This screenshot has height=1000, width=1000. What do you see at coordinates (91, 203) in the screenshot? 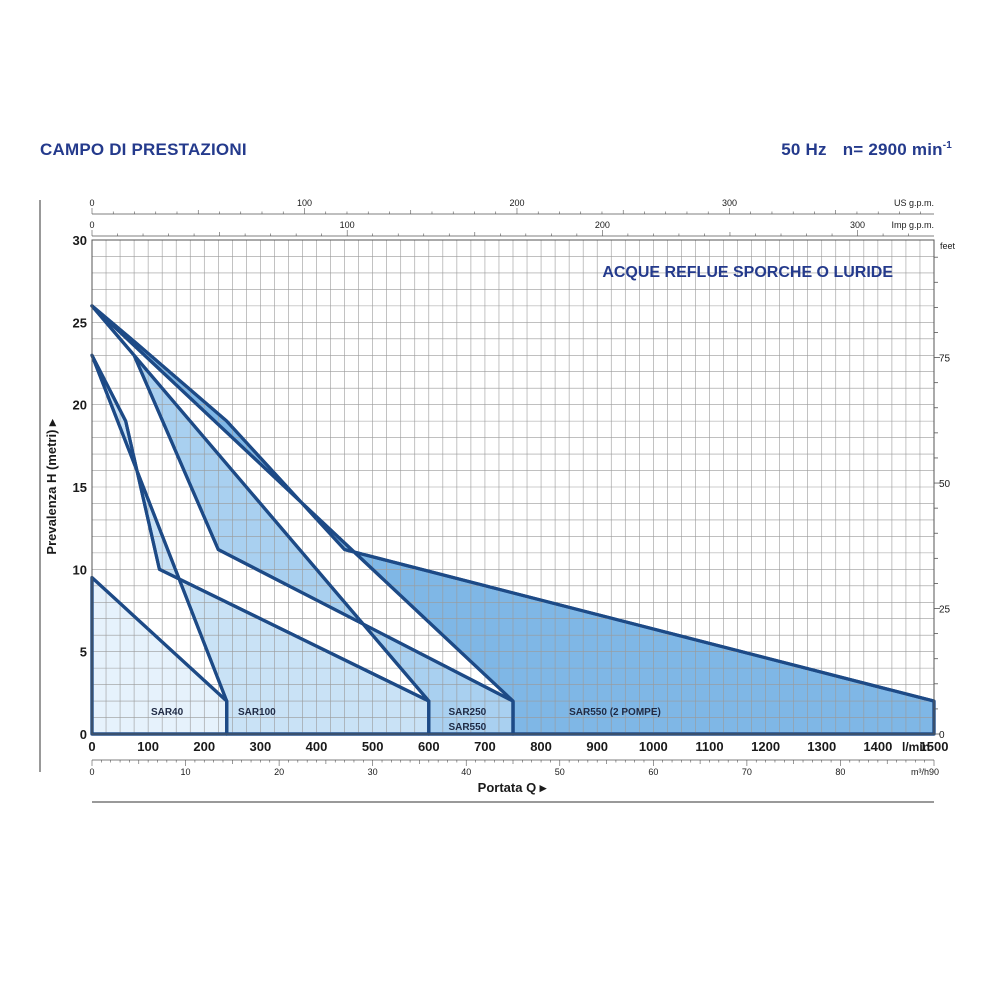
I see `us-gpm-tick-label: 0` at bounding box center [91, 203].